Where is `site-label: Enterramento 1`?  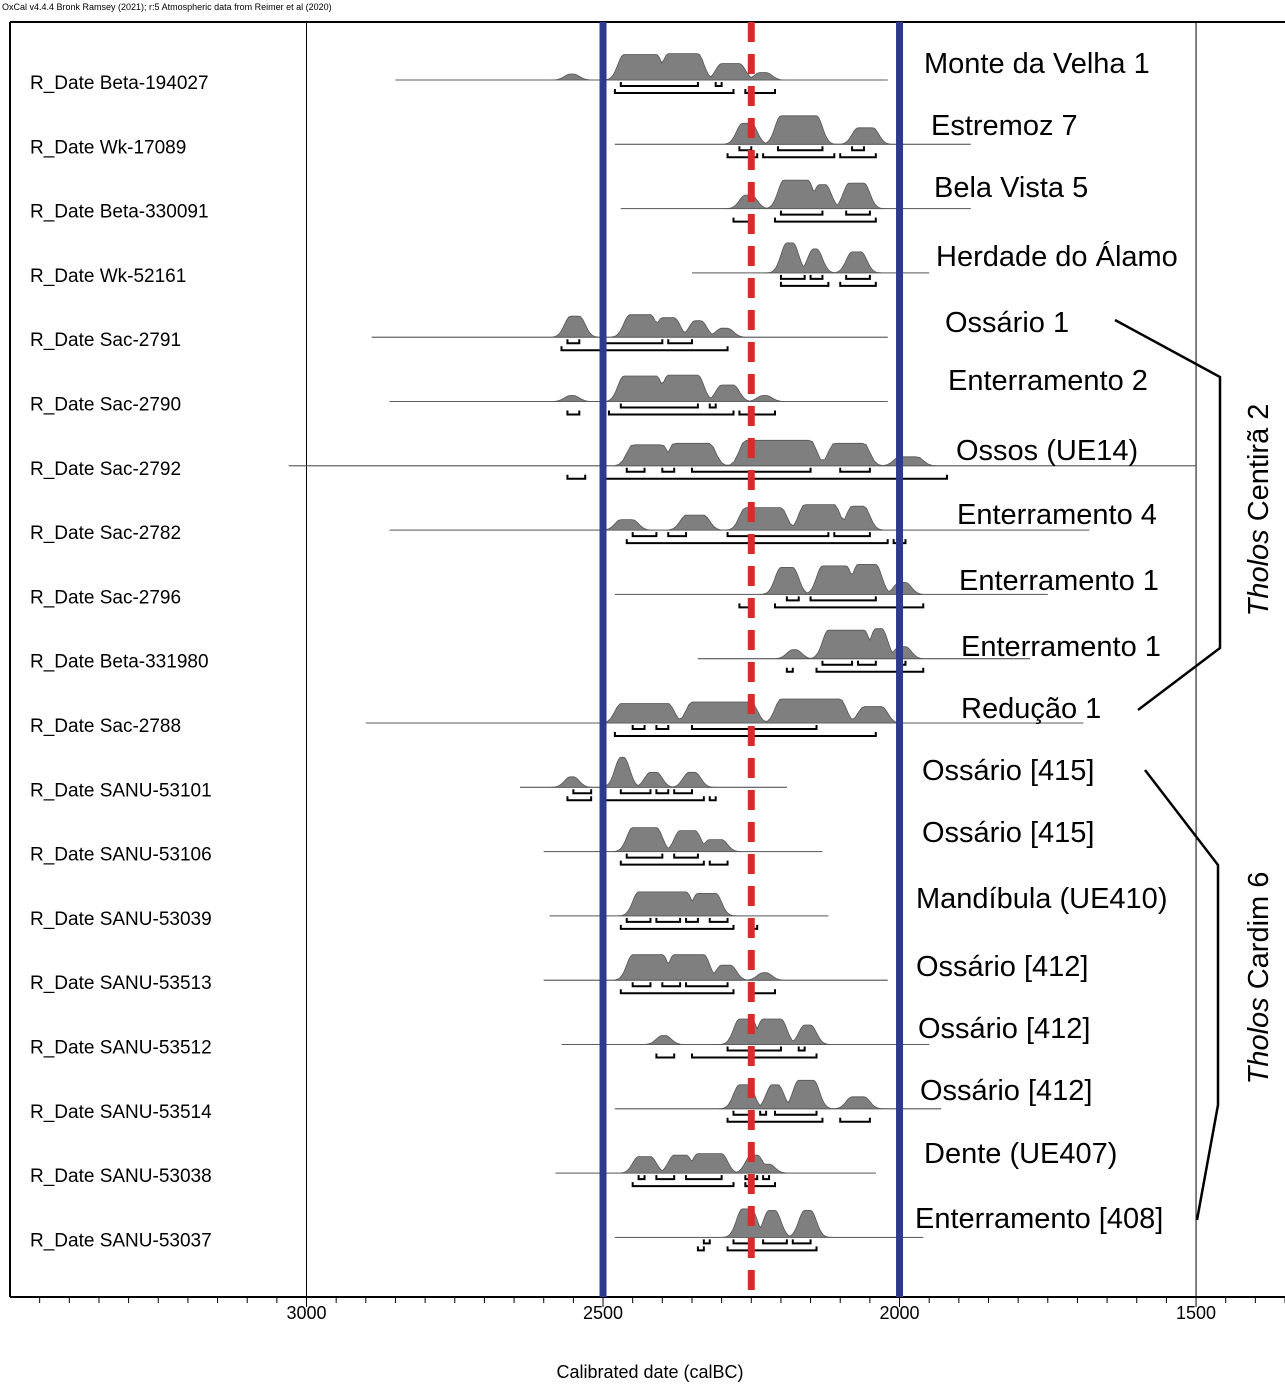
site-label: Enterramento 1 is located at coordinates (1061, 647).